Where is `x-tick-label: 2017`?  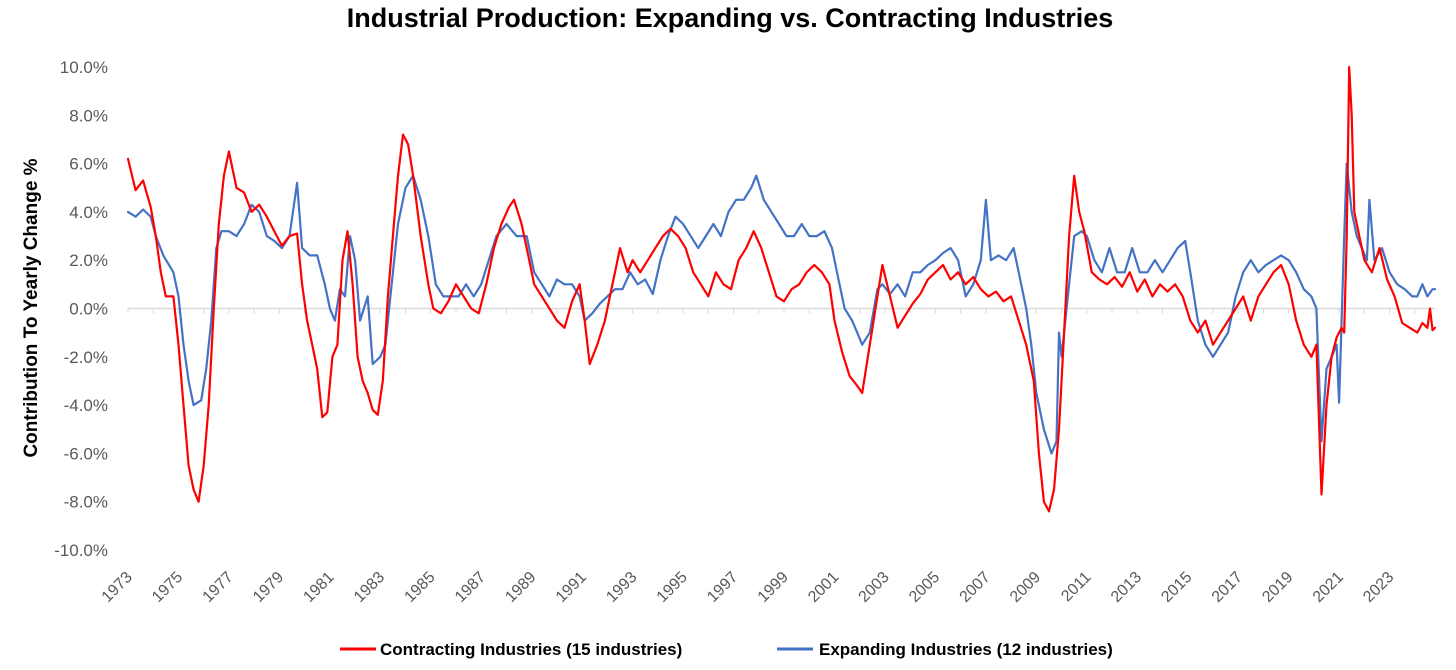
x-tick-label: 2017 is located at coordinates (1227, 587).